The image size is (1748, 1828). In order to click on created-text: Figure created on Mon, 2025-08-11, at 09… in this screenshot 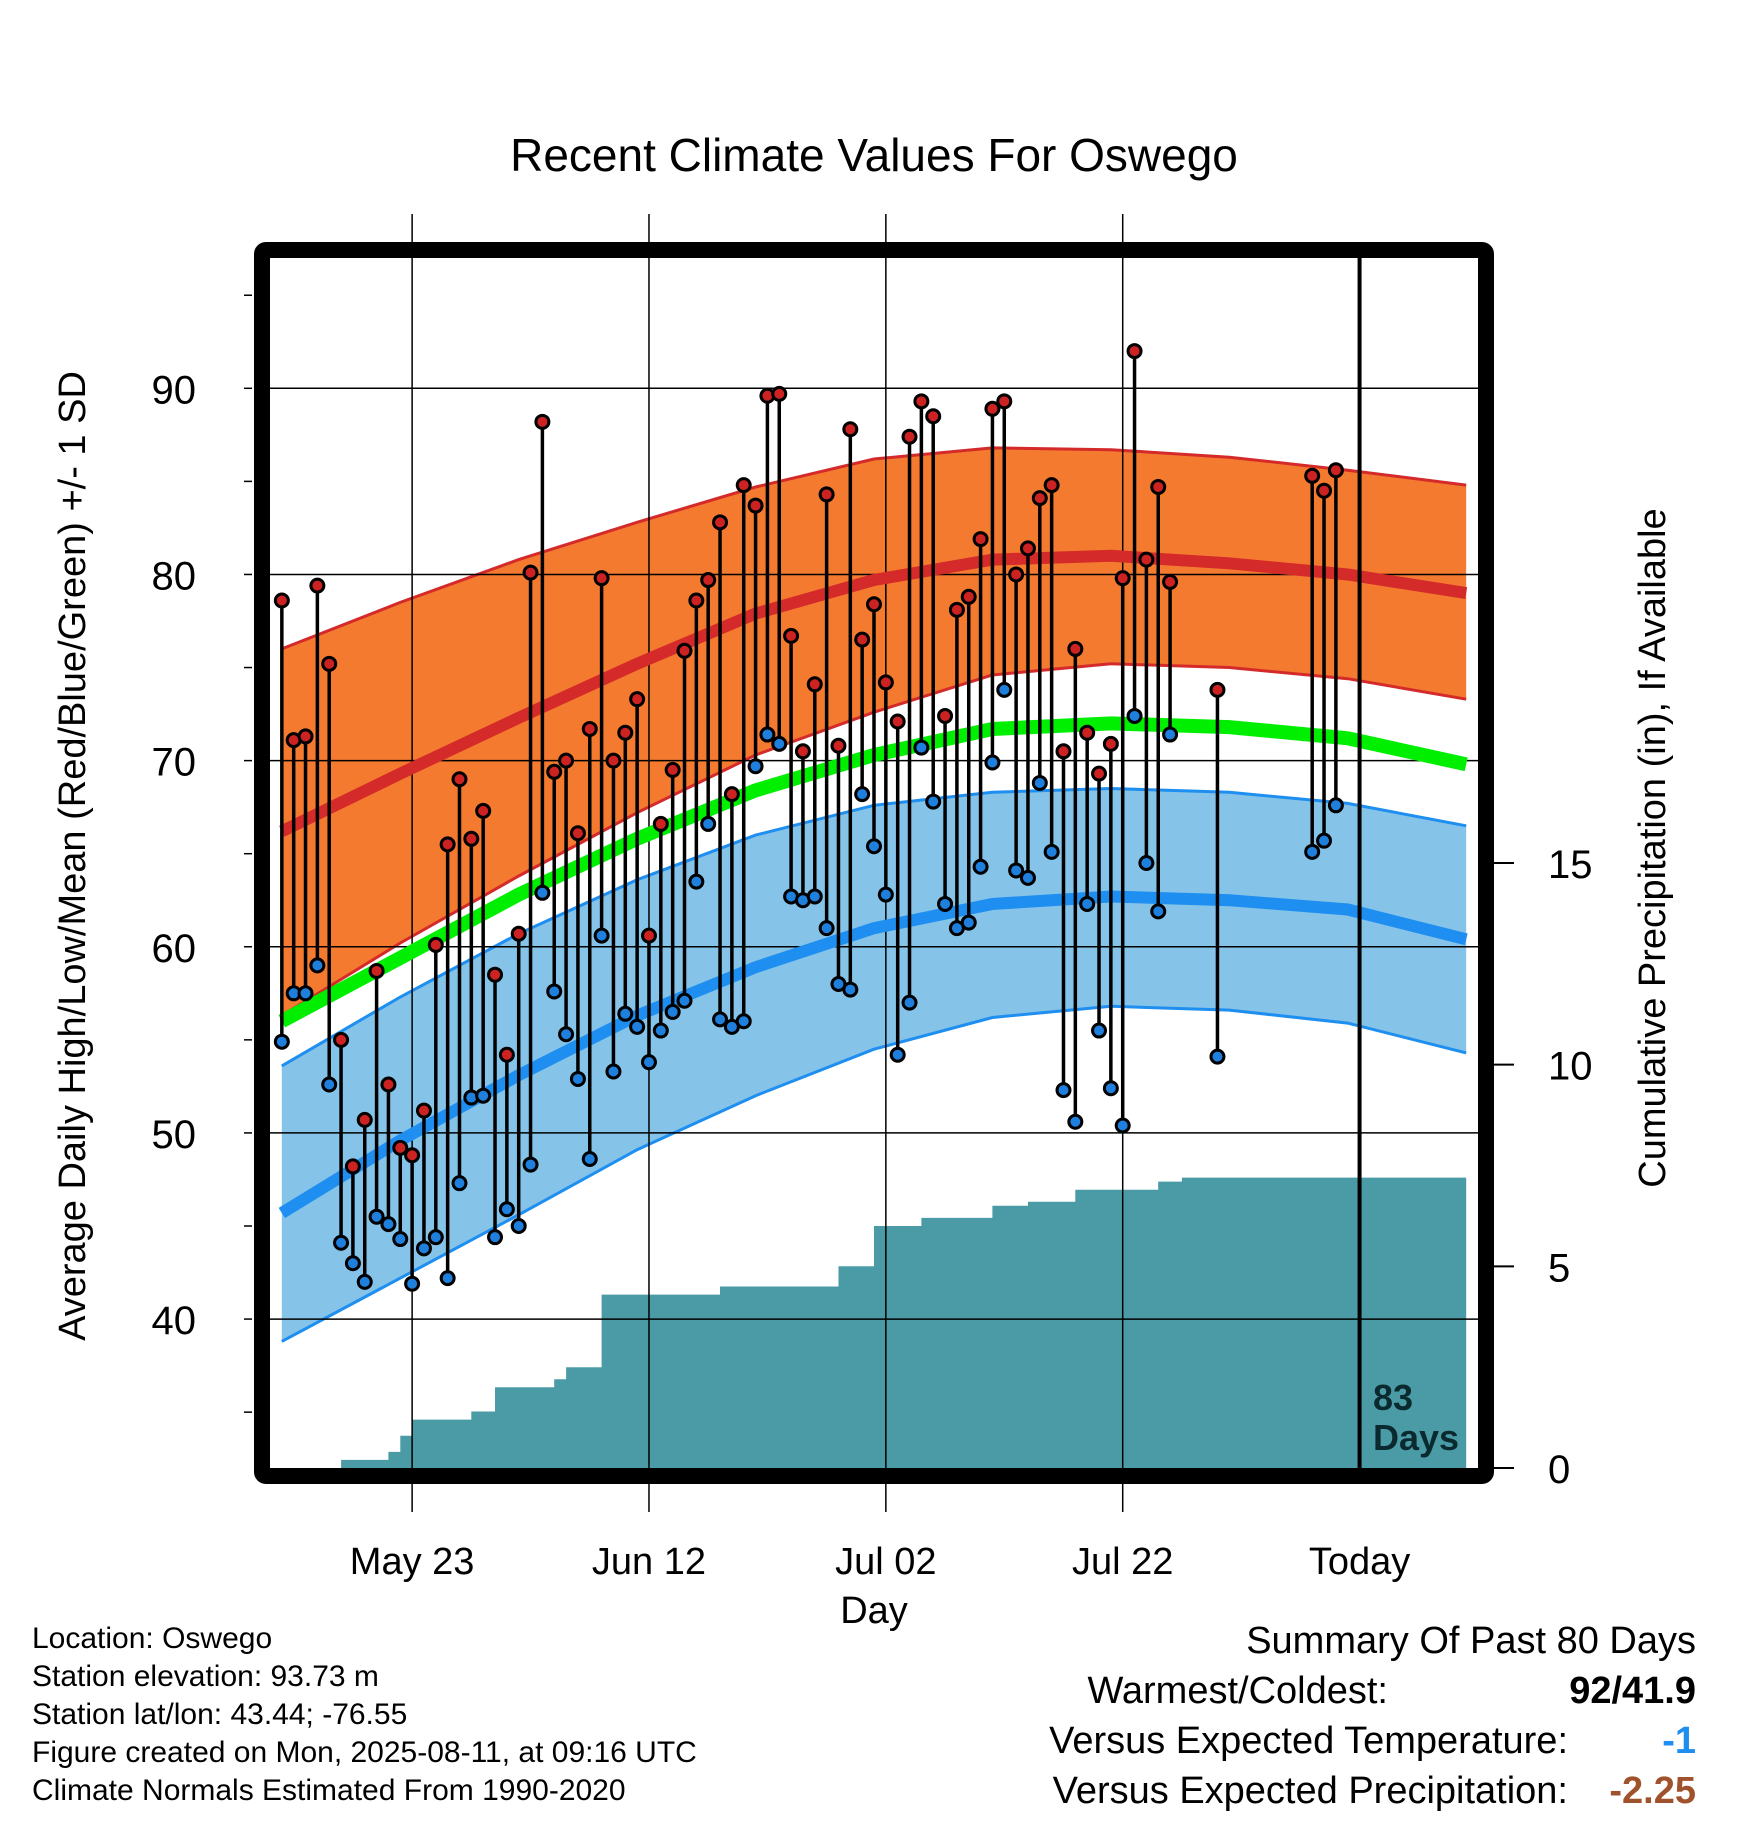, I will do `click(364, 1752)`.